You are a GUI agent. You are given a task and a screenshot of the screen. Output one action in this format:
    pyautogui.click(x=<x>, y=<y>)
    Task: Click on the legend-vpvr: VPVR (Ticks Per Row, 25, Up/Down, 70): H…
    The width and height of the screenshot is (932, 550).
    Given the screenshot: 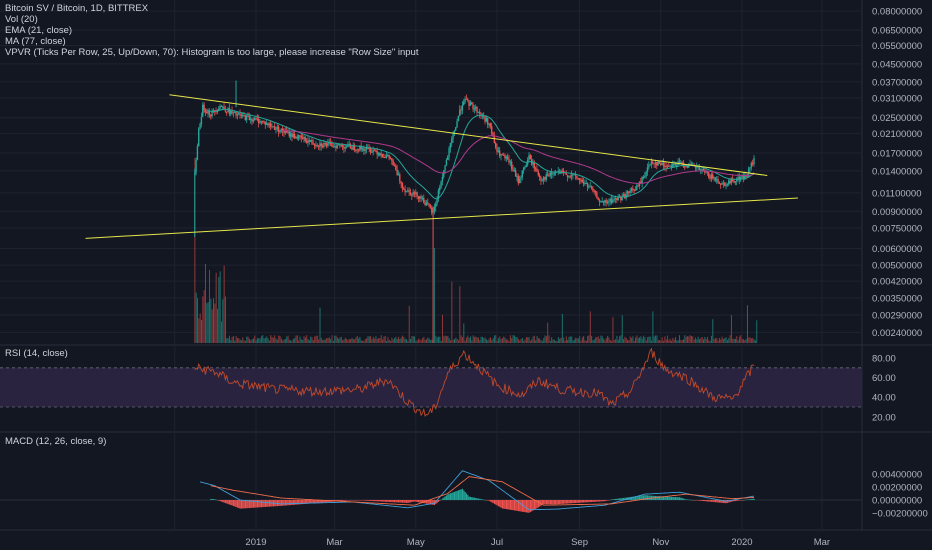 What is the action you would take?
    pyautogui.click(x=212, y=52)
    